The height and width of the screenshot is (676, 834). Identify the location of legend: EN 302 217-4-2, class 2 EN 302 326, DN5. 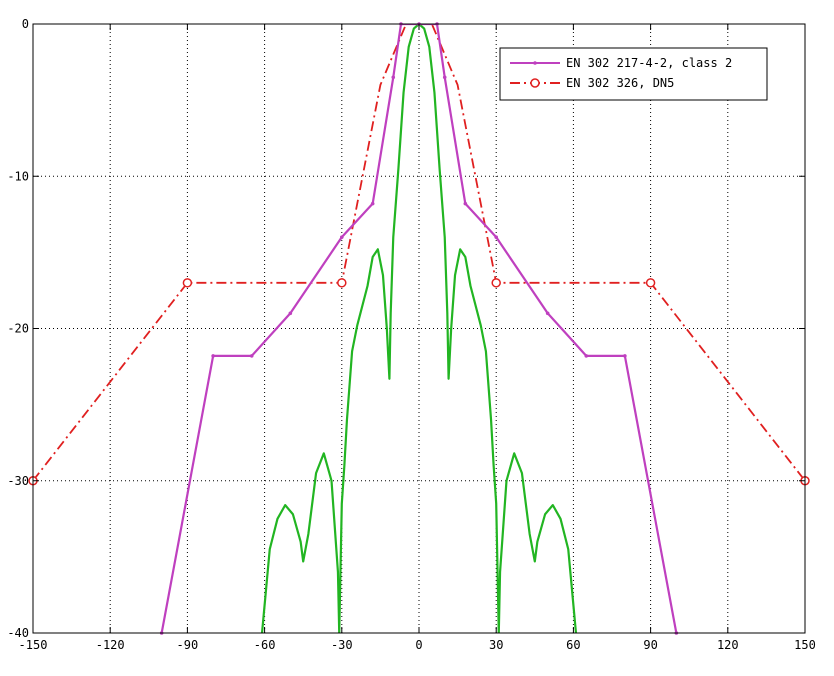
(633, 74).